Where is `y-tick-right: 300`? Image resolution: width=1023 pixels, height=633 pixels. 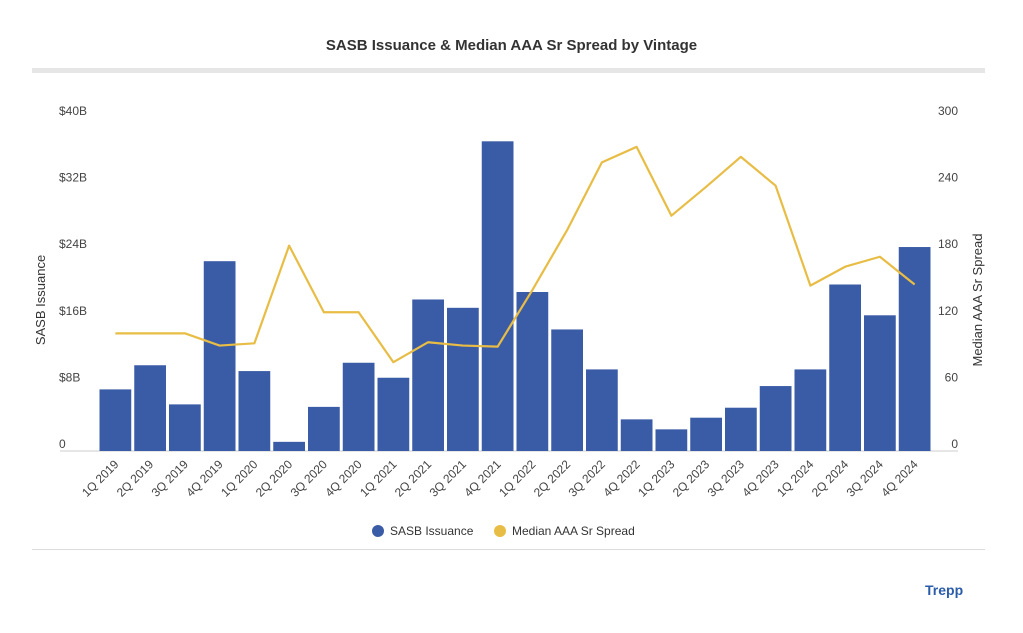
y-tick-right: 300 is located at coordinates (948, 111).